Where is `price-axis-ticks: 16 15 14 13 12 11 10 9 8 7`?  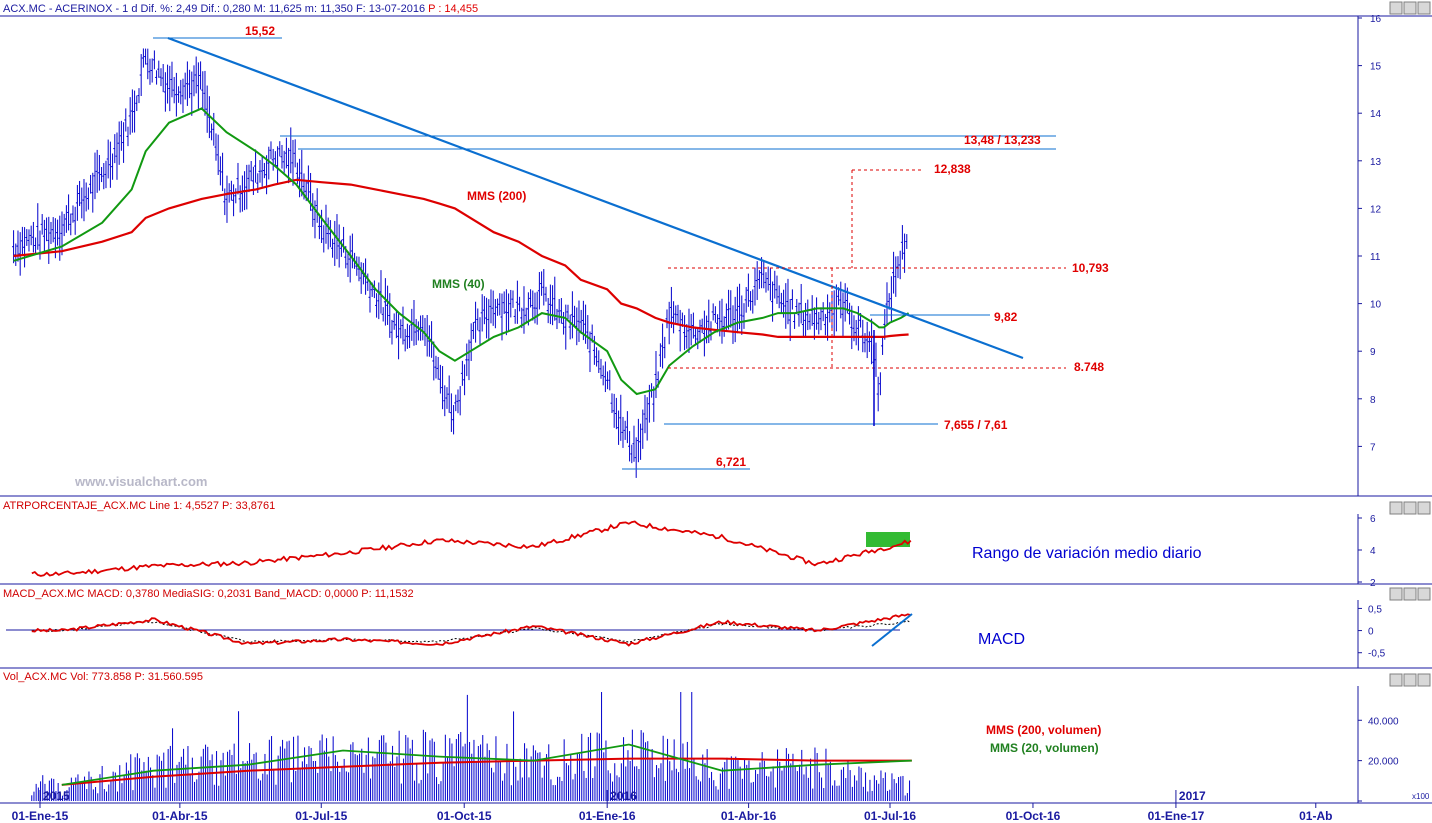
price-axis-ticks: 16 15 14 13 12 11 10 9 8 7 is located at coordinates (1370, 233).